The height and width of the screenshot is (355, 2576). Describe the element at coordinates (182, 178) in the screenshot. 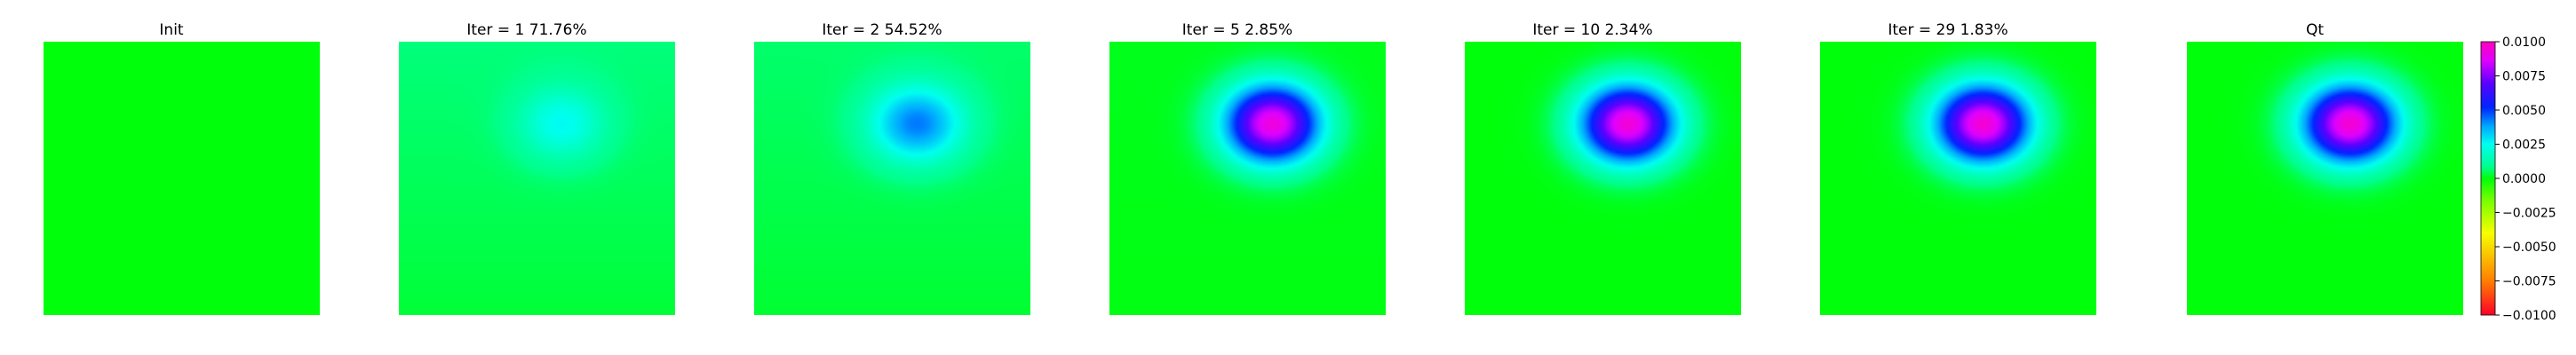

I see `heatmap-panel-init` at that location.